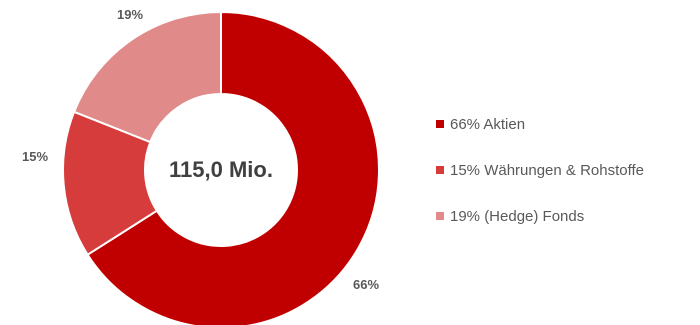 This screenshot has height=325, width=700. I want to click on legend-label-3: 19% (Hedge) Fonds, so click(517, 216).